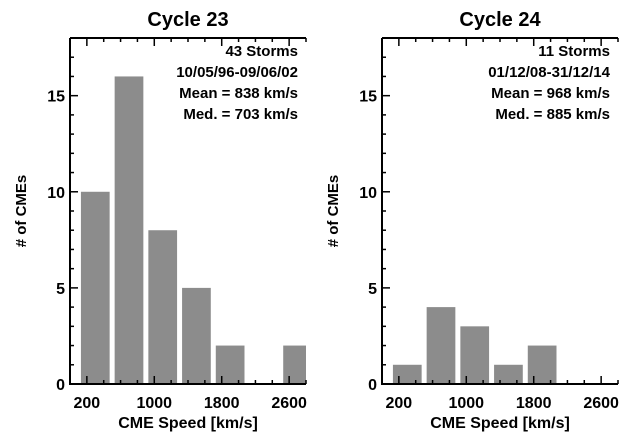 This screenshot has height=435, width=622. I want to click on chart-title-cycle-24: Cycle 24, so click(500, 20).